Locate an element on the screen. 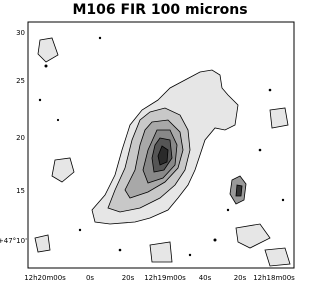 The height and width of the screenshot is (300, 320). y-tick-label: 25 is located at coordinates (20, 81).